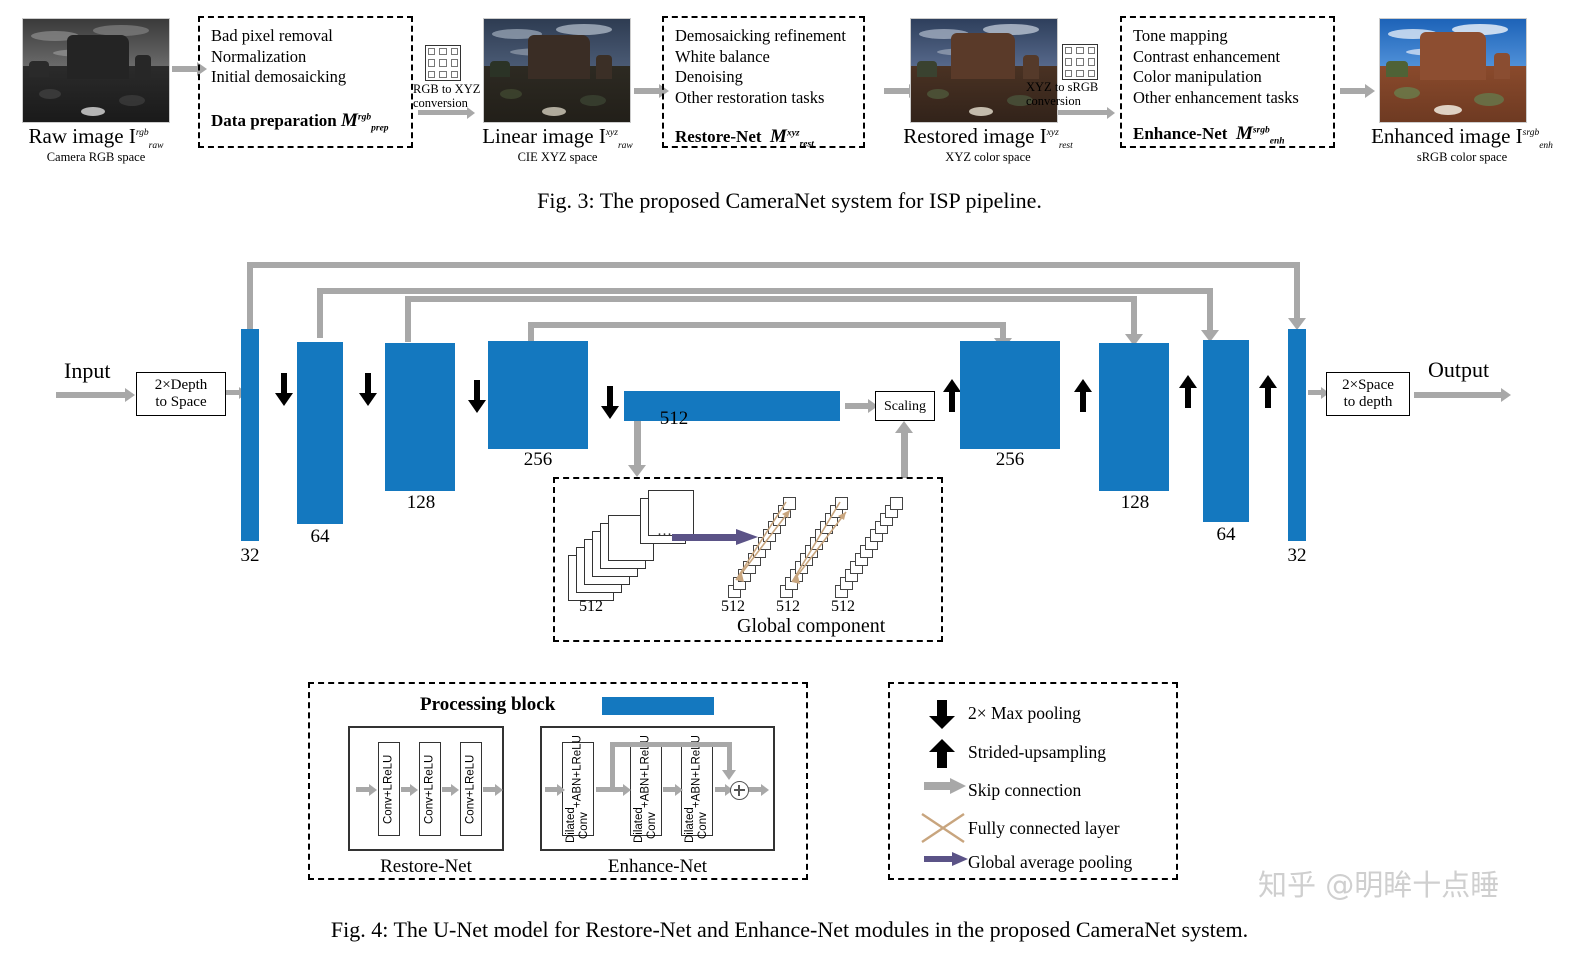  What do you see at coordinates (904, 455) in the screenshot?
I see `global-to-scaling-line` at bounding box center [904, 455].